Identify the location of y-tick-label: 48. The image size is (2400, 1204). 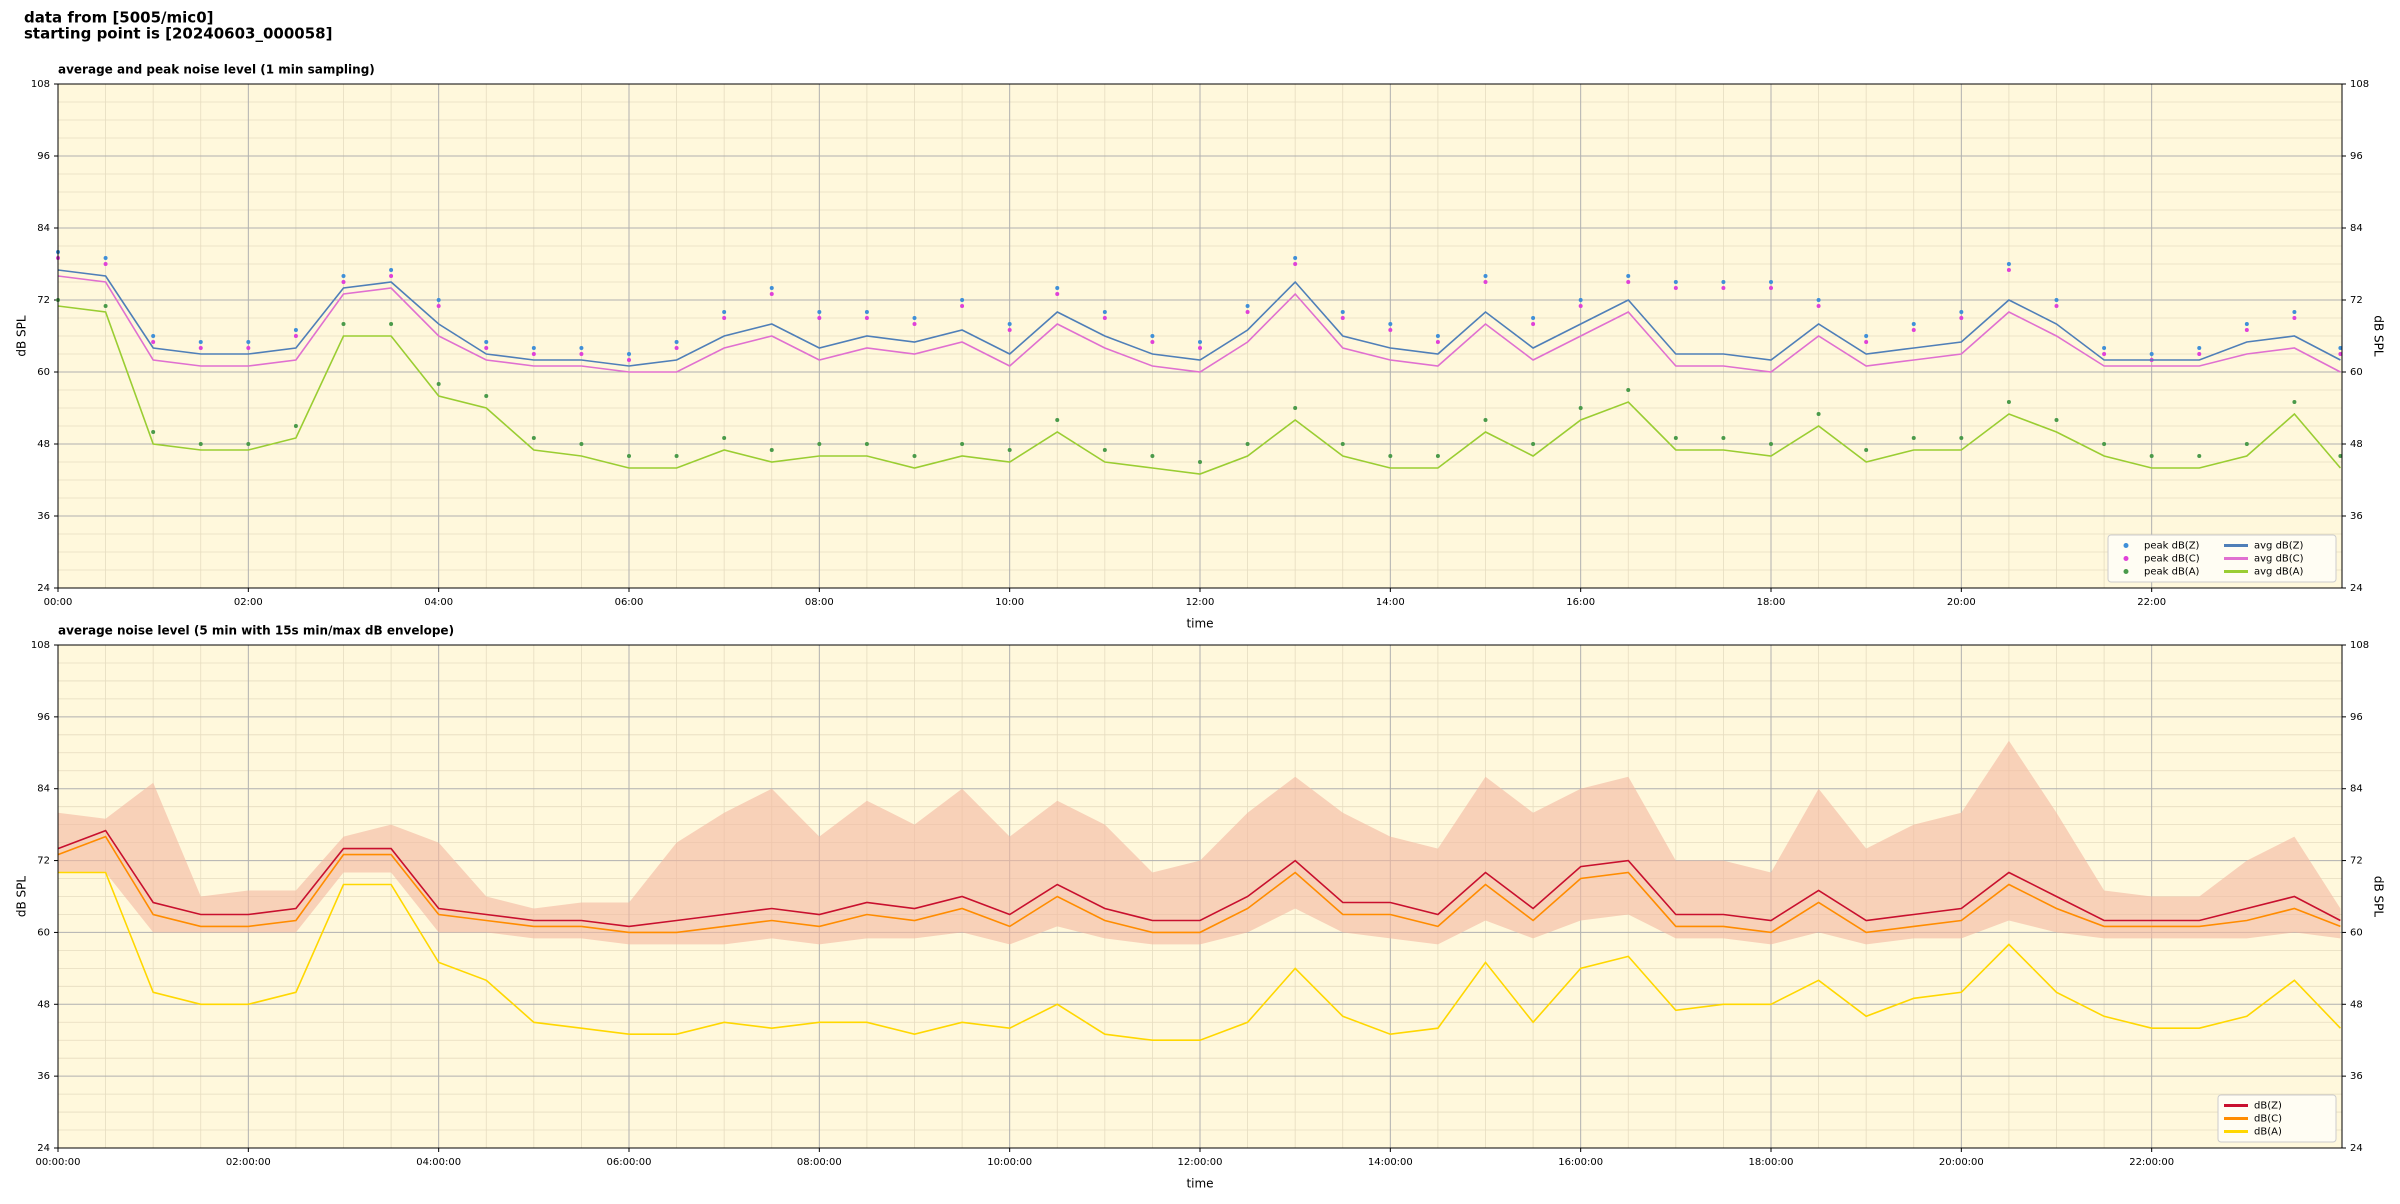
(43, 1004).